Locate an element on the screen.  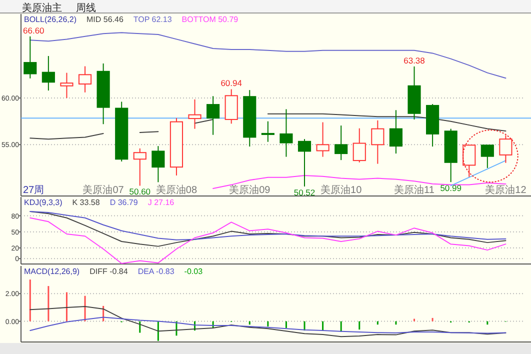
x-tick-label: 美原油11 is located at coordinates (414, 190).